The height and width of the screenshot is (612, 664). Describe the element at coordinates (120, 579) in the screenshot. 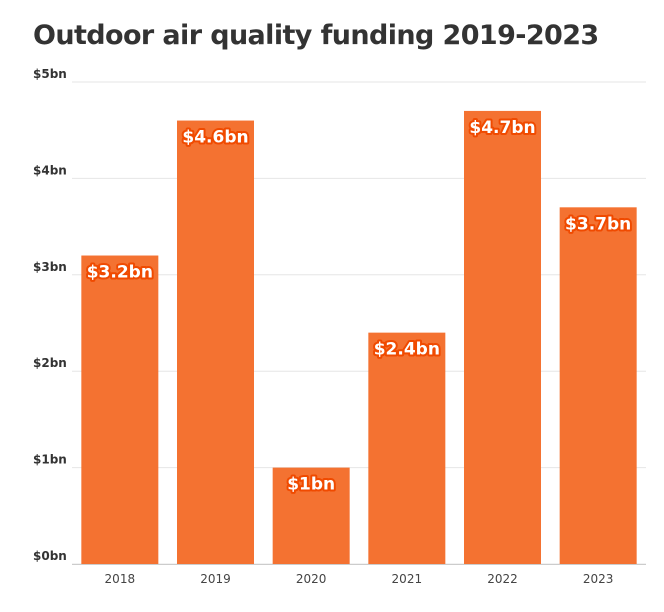

I see `x-tick-label: 2018` at that location.